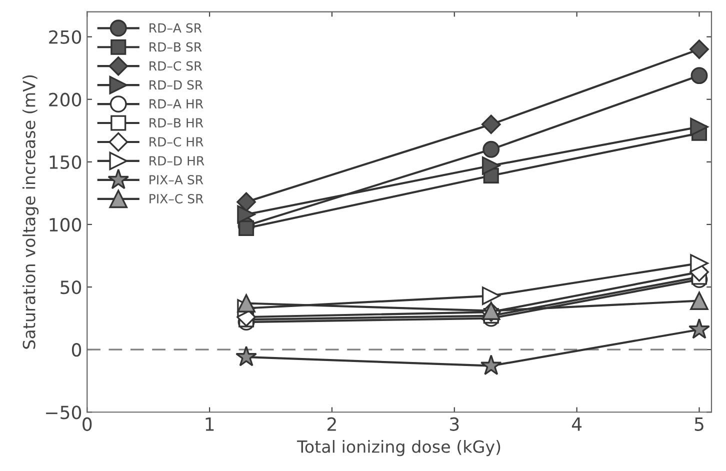 Image resolution: width=726 pixels, height=471 pixels. What do you see at coordinates (64, 413) in the screenshot?
I see `y-tick-label: −50` at bounding box center [64, 413].